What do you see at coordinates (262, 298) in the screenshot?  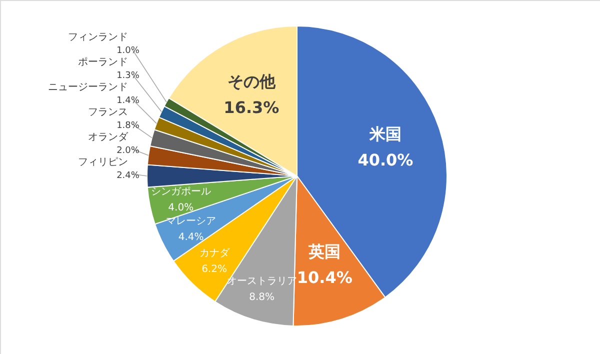 I see `data-label: 8.8%` at bounding box center [262, 298].